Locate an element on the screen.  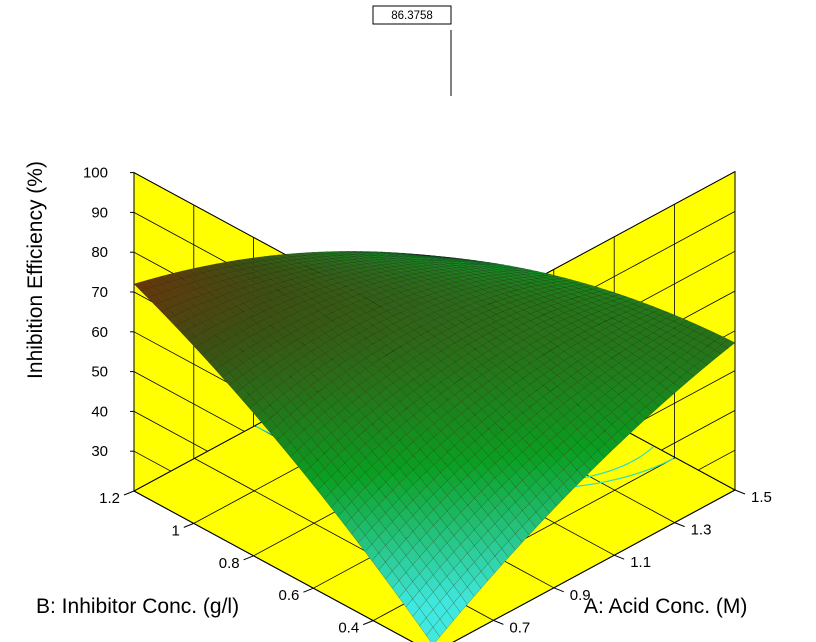
max-value-flag: 86.3758 is located at coordinates (412, 50).